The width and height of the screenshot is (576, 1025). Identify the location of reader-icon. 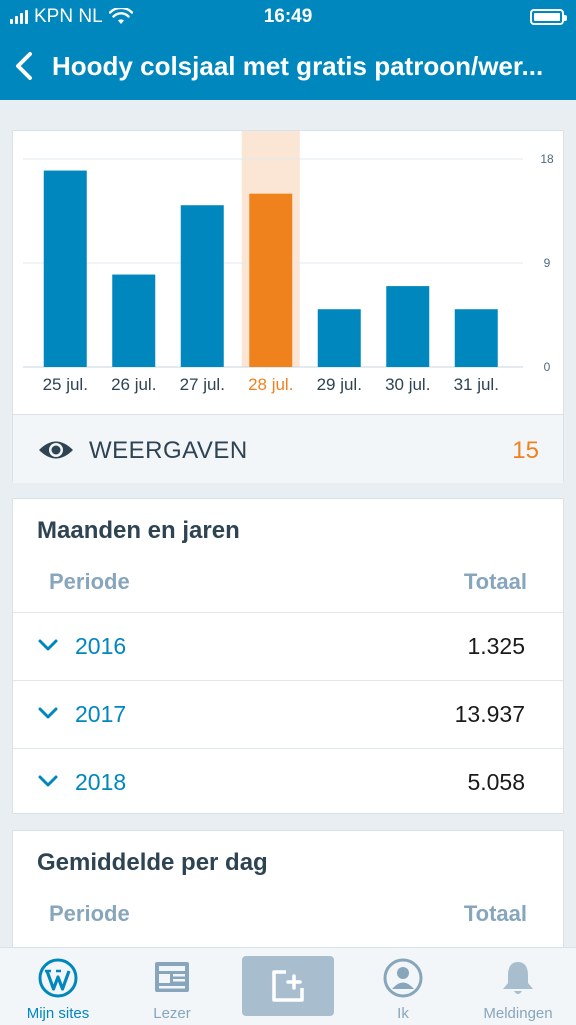
(172, 977).